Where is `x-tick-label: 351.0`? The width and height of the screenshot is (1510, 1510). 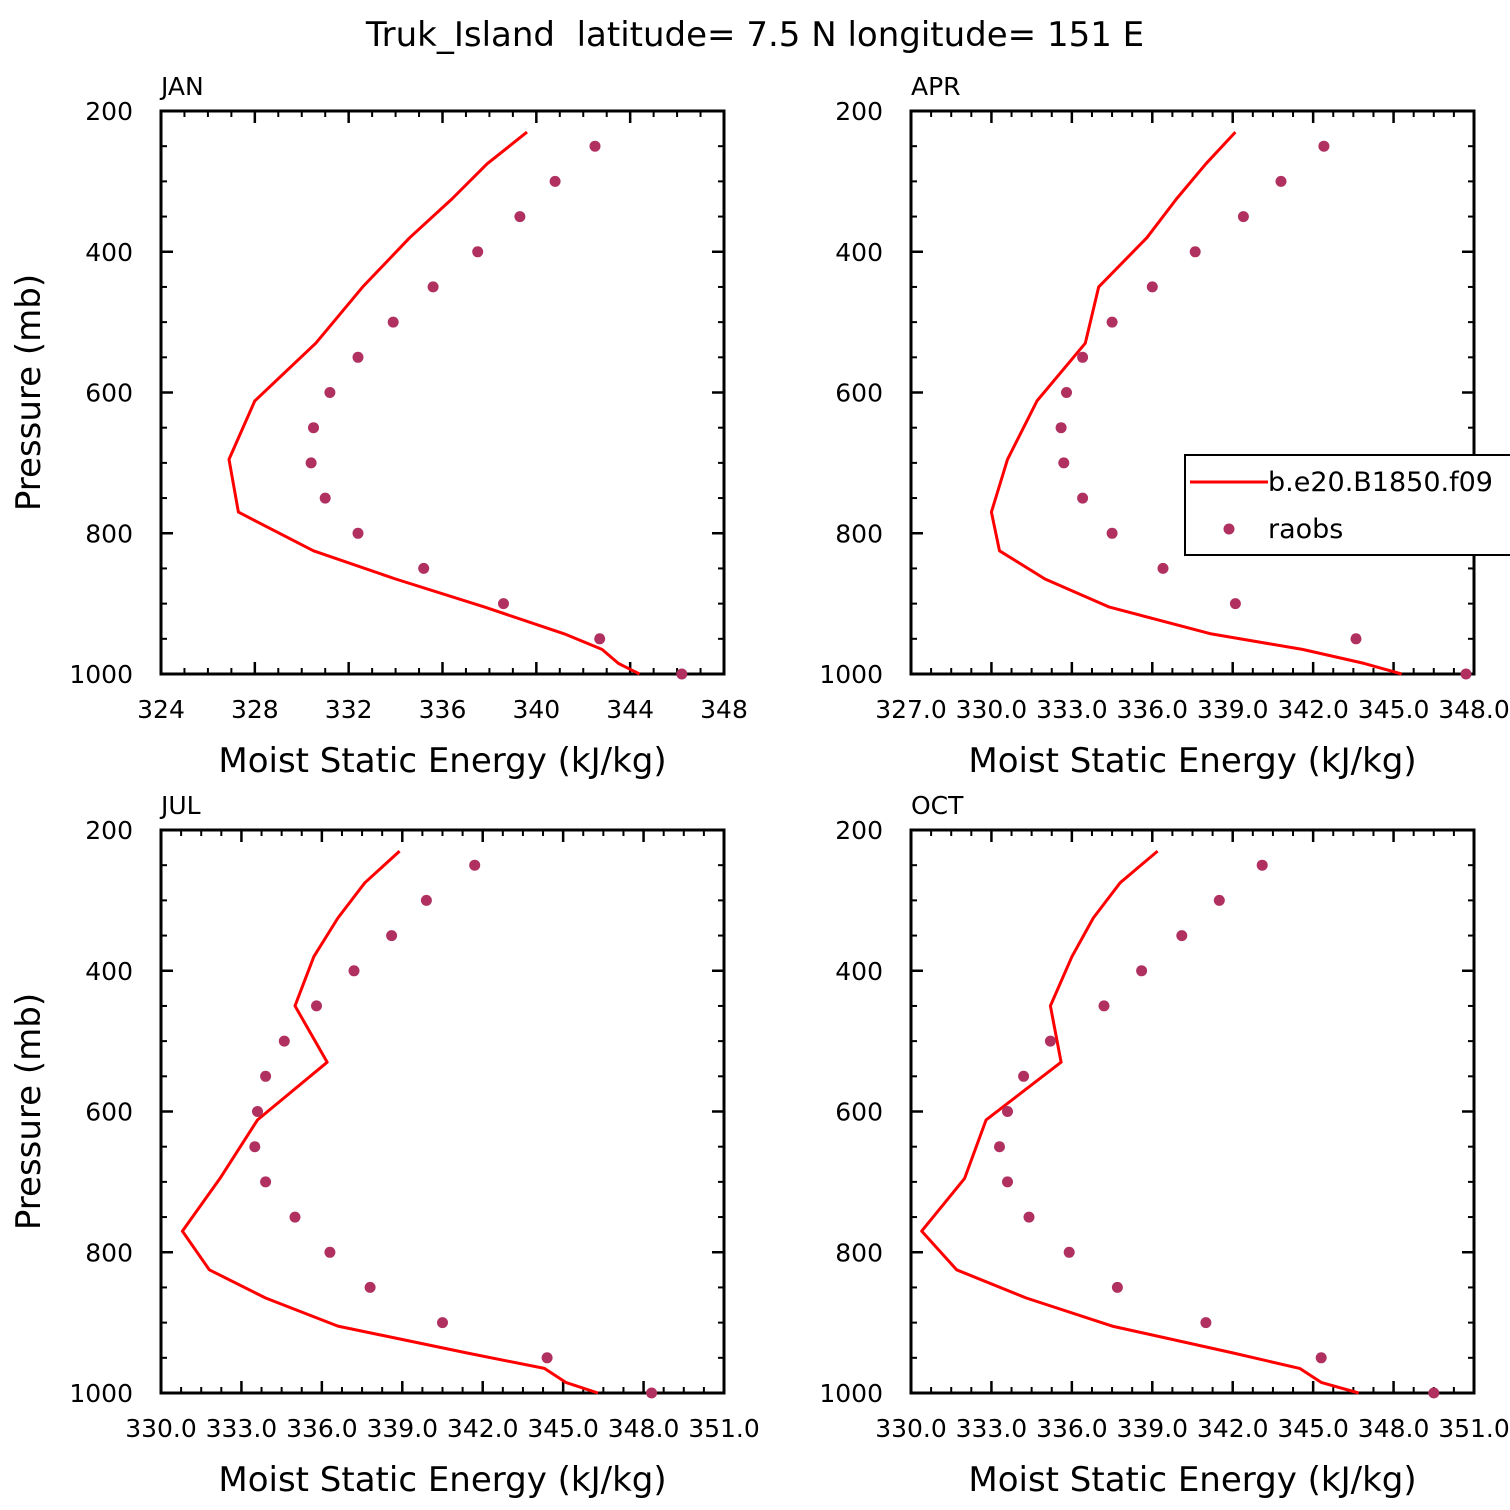 x-tick-label: 351.0 is located at coordinates (1474, 1428).